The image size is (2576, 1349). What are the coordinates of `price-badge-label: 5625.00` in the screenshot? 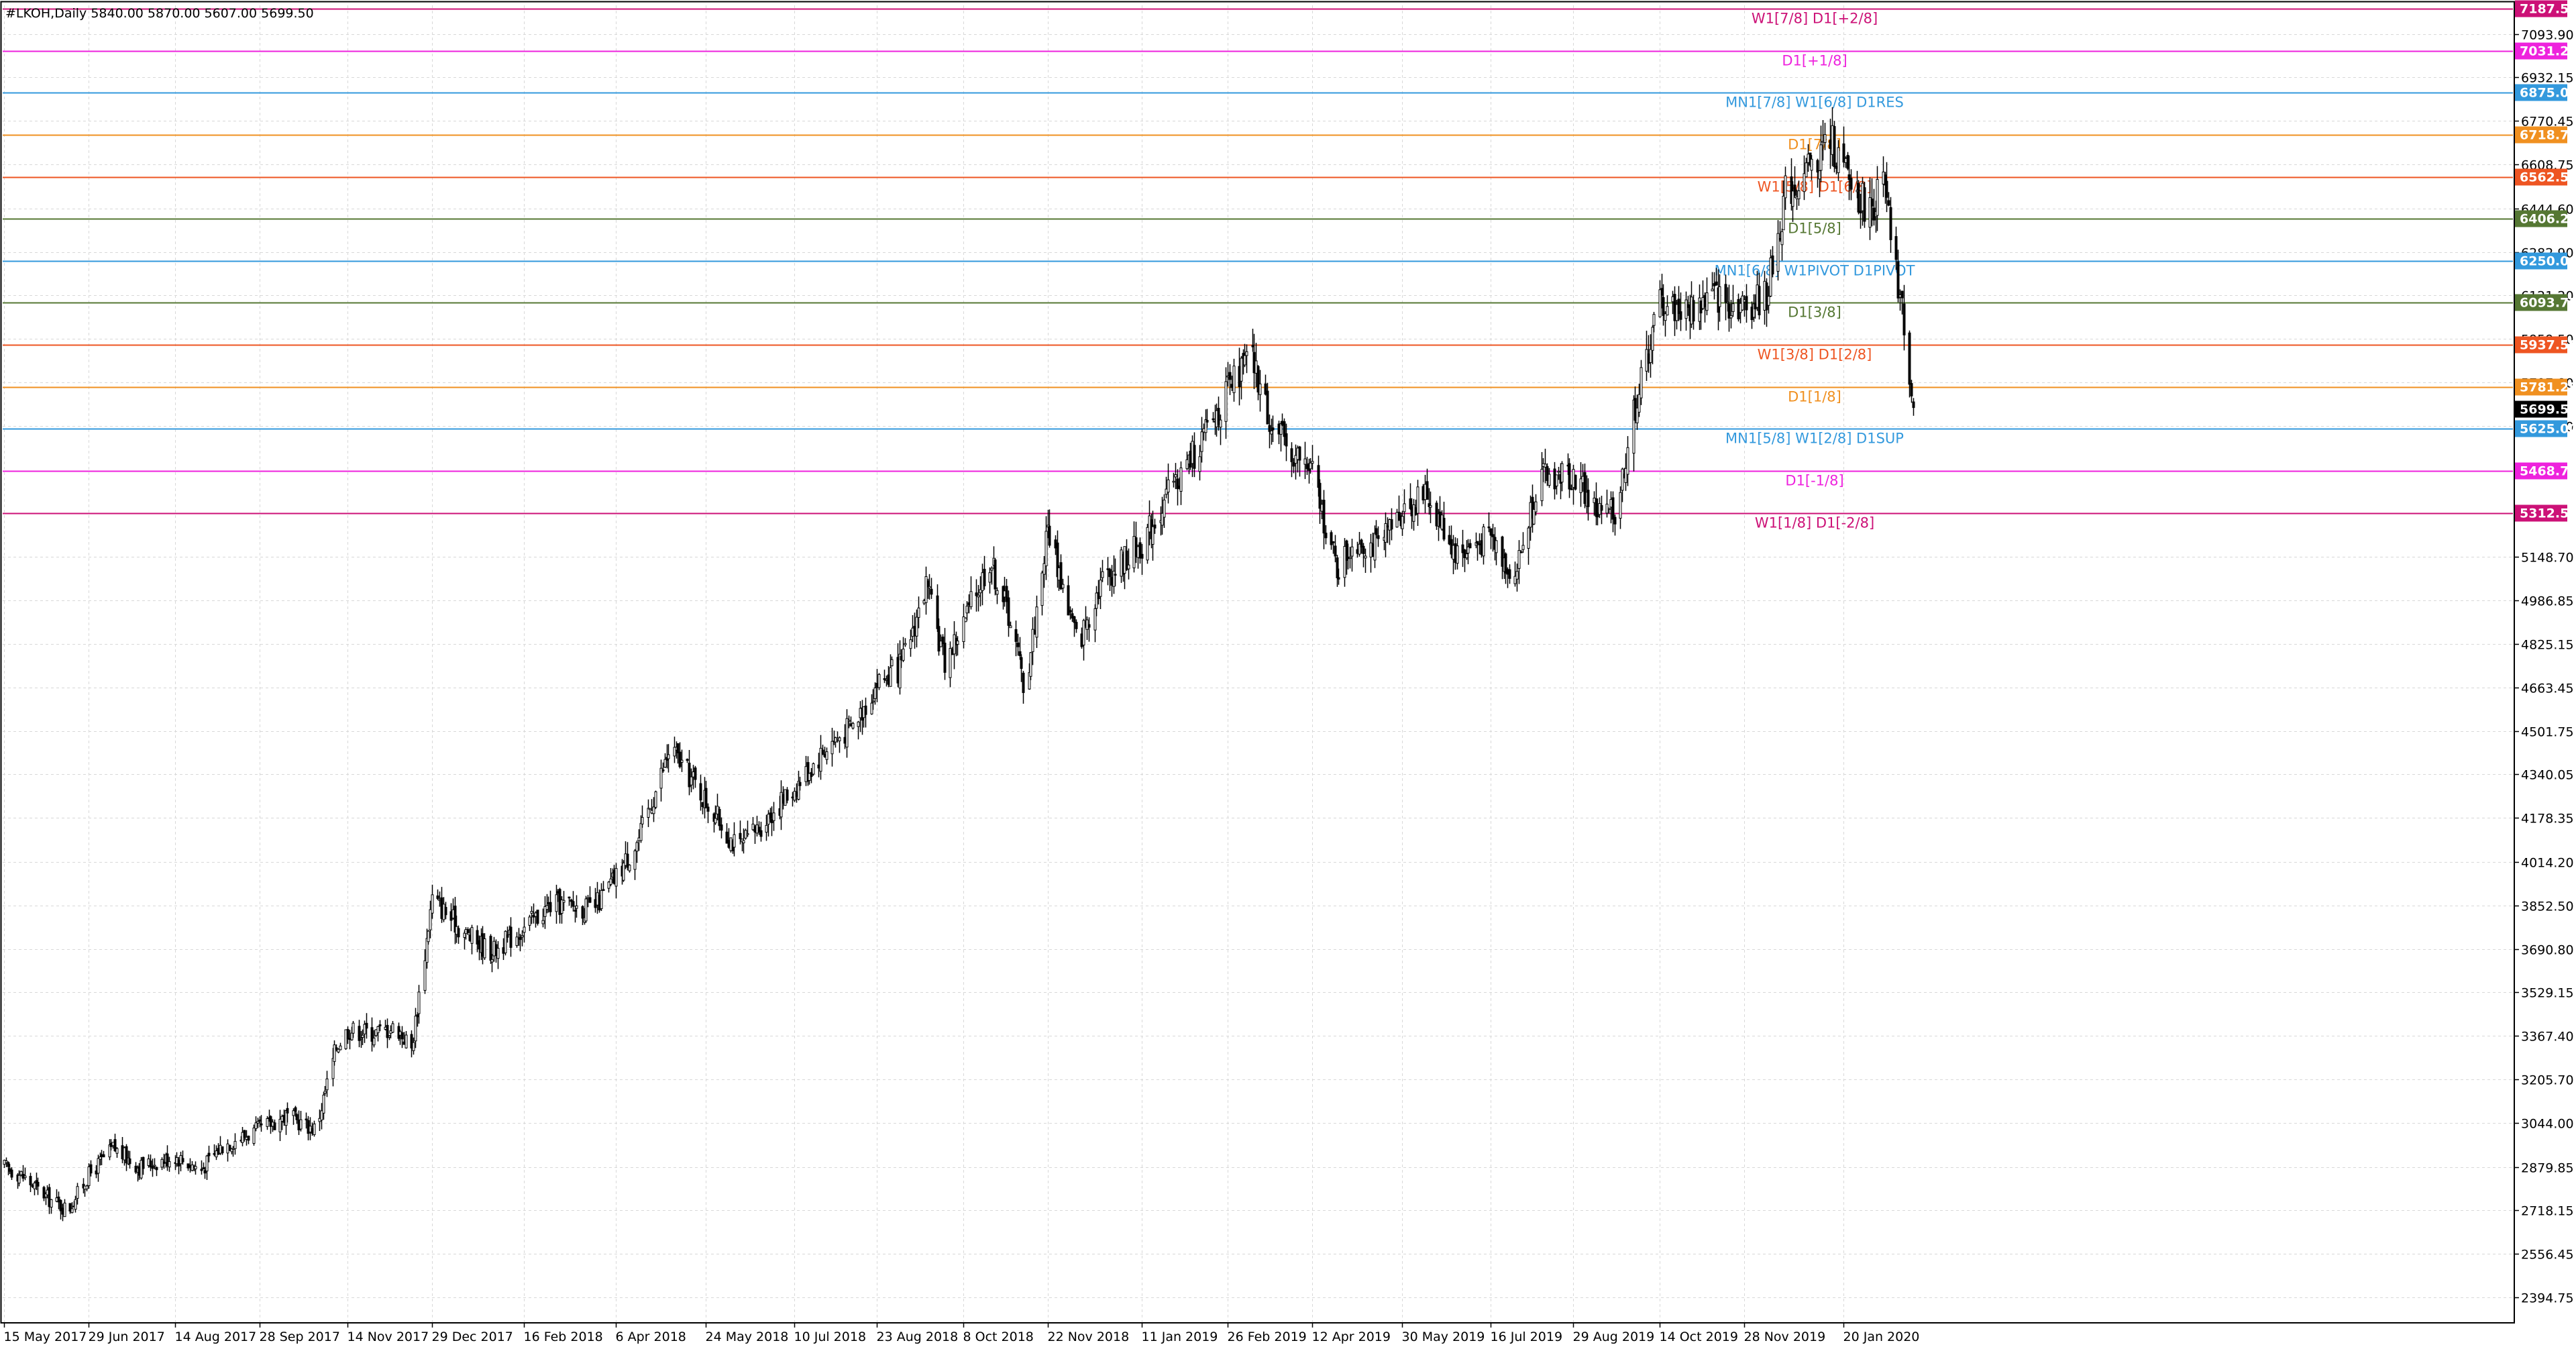 It's located at (2548, 429).